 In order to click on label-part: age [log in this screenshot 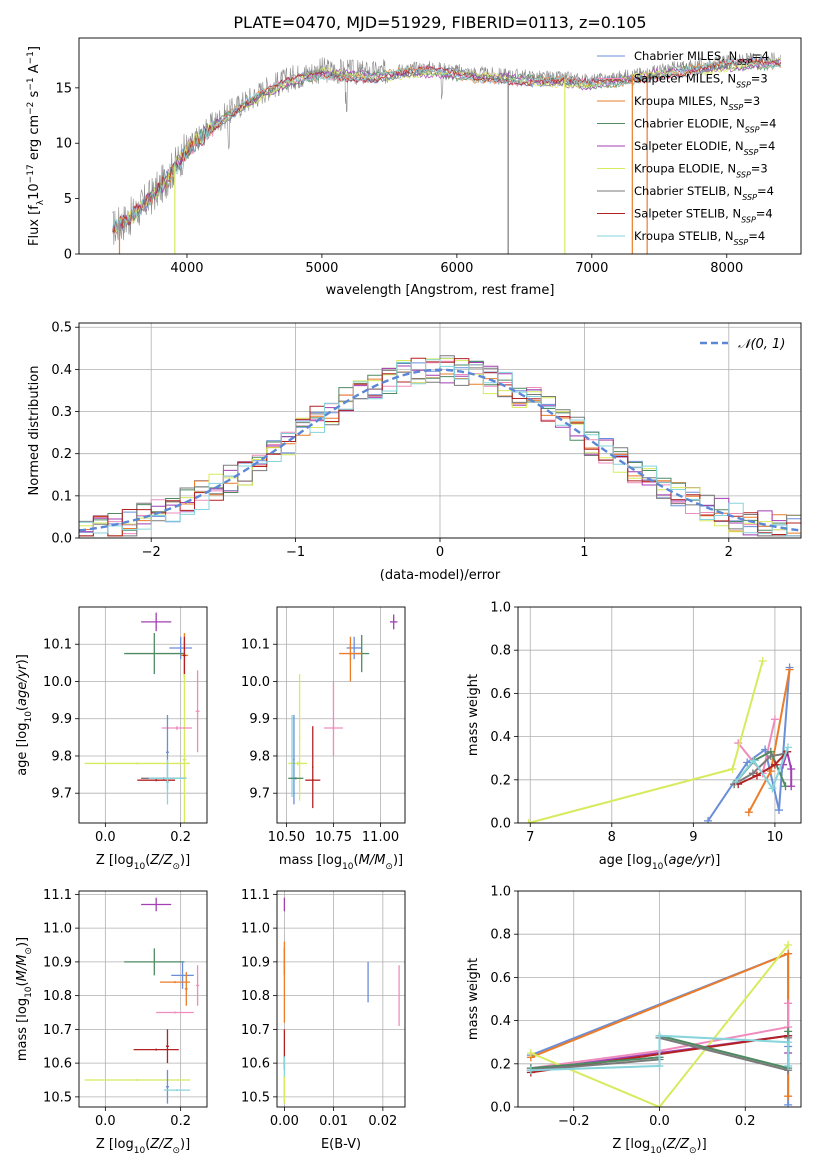, I will do `click(22, 749)`.